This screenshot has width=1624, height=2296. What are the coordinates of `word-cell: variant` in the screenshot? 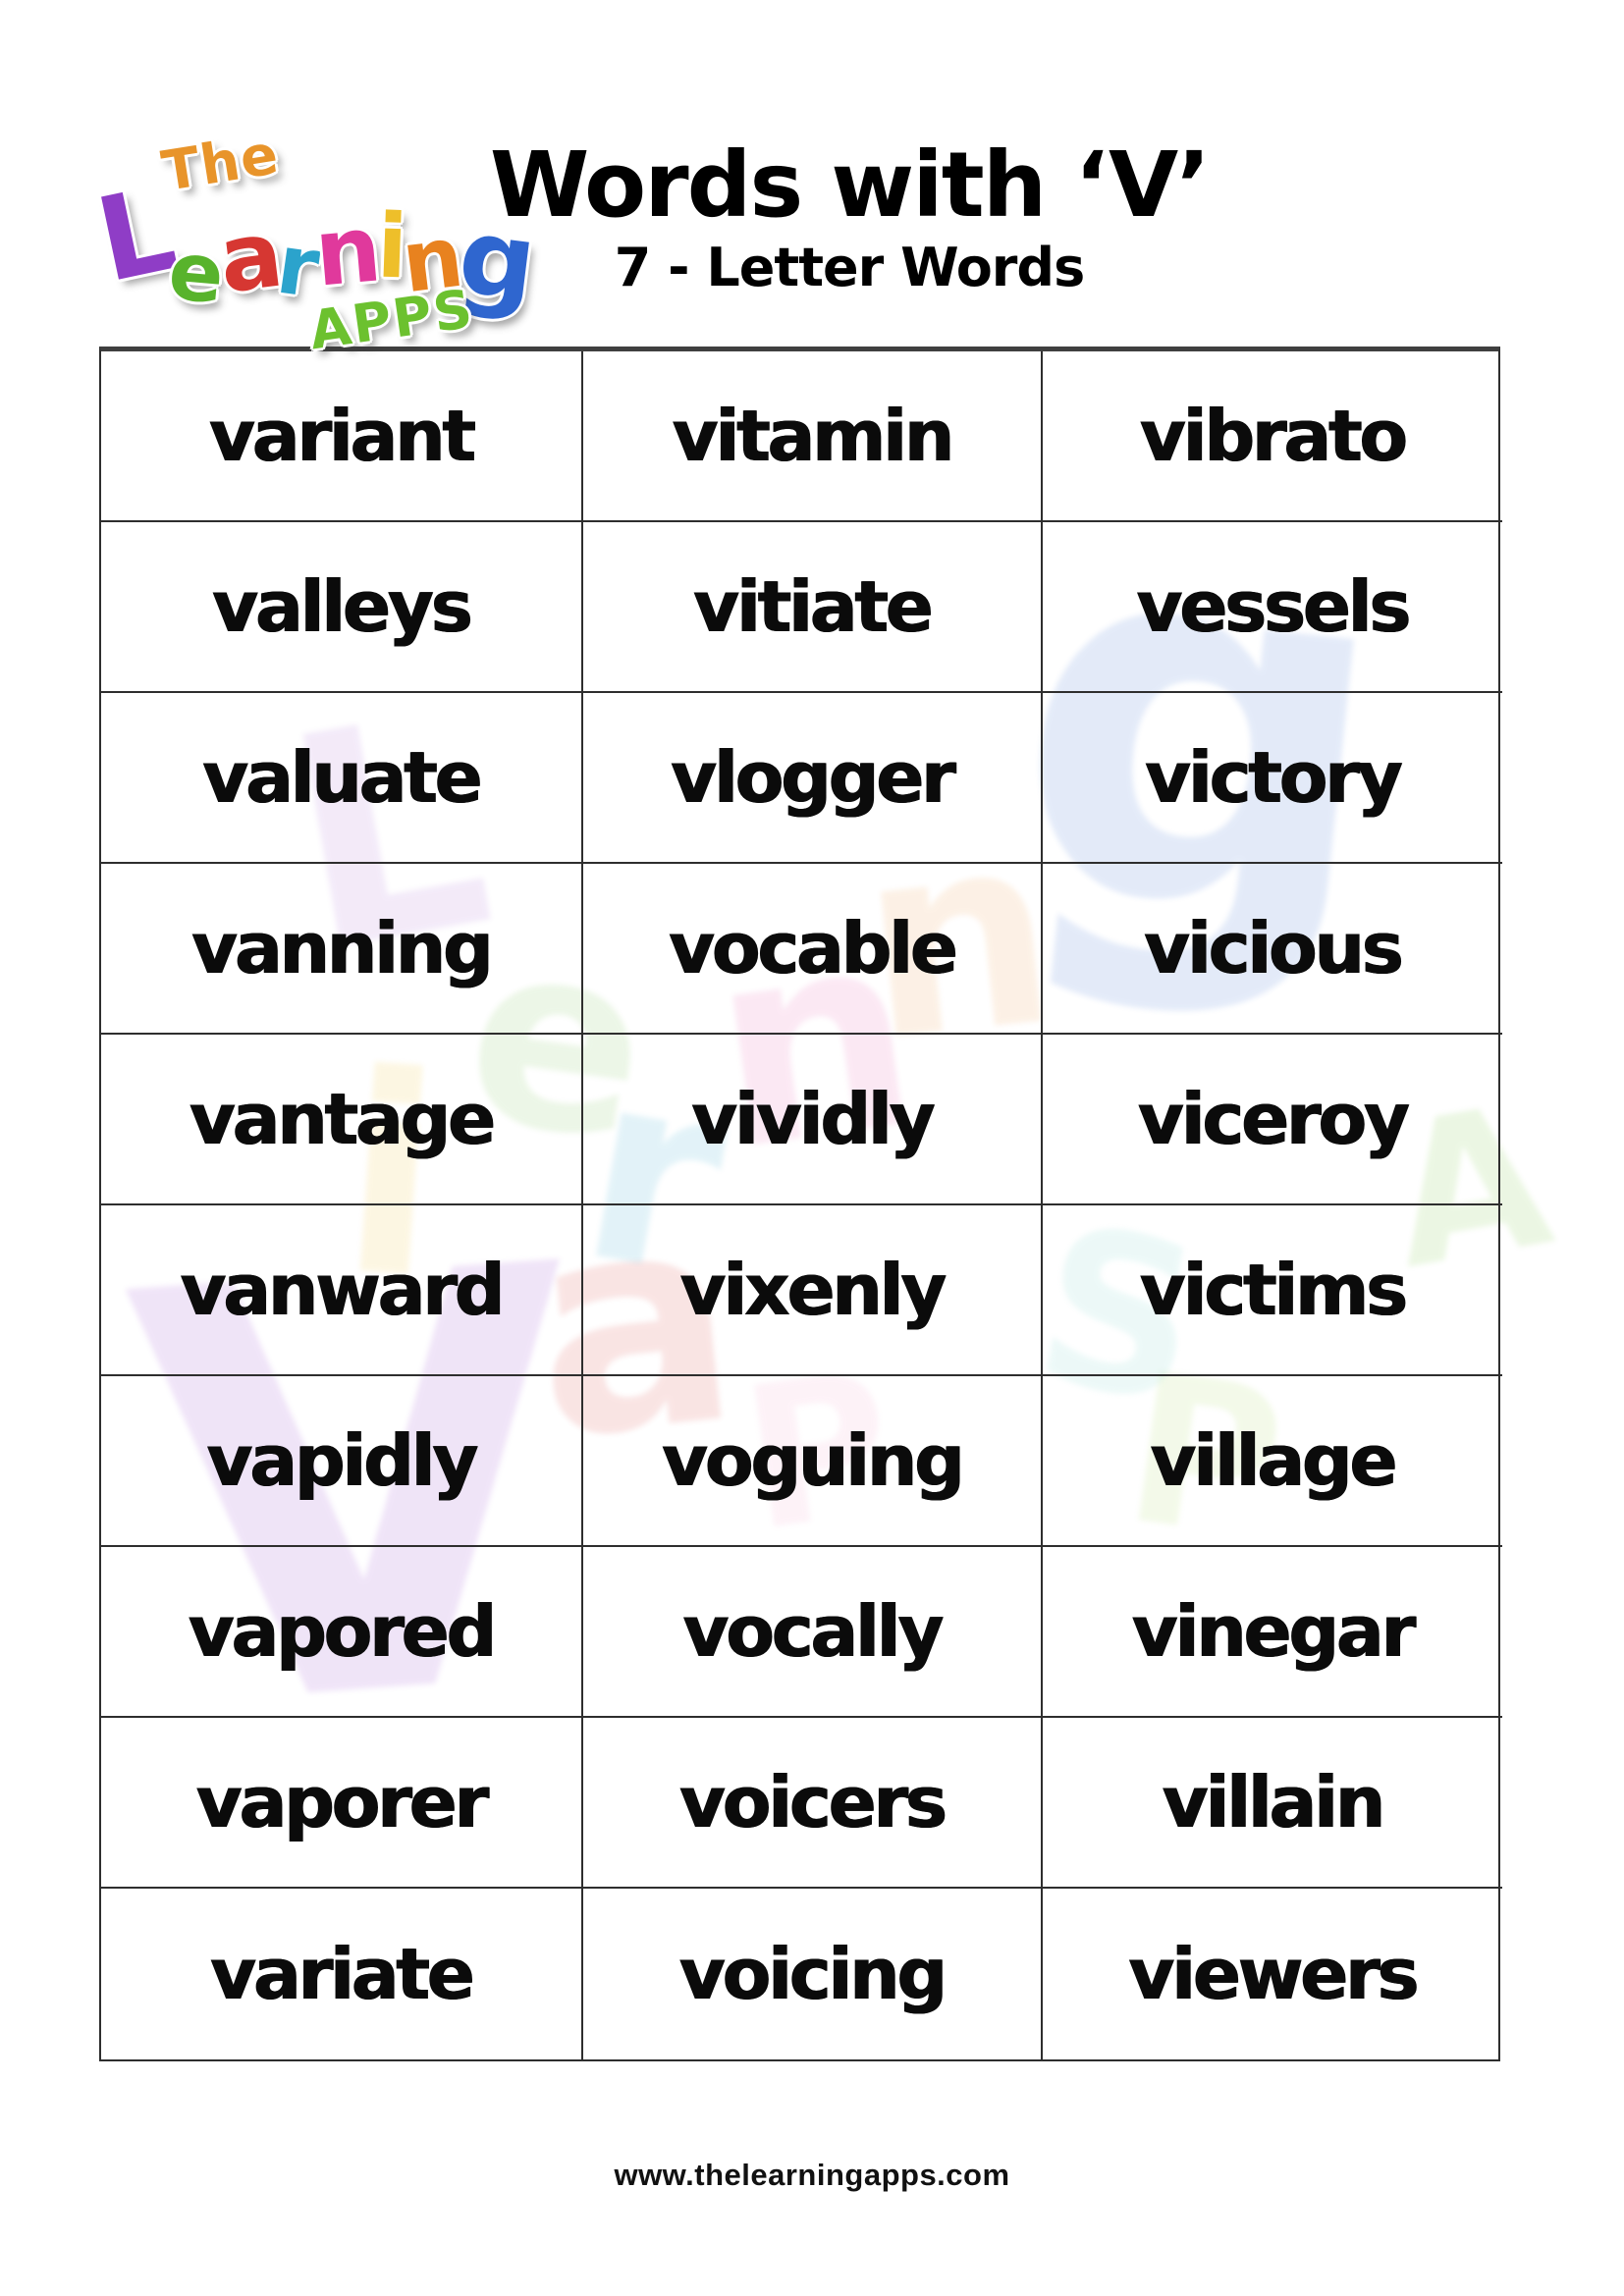 It's located at (342, 436).